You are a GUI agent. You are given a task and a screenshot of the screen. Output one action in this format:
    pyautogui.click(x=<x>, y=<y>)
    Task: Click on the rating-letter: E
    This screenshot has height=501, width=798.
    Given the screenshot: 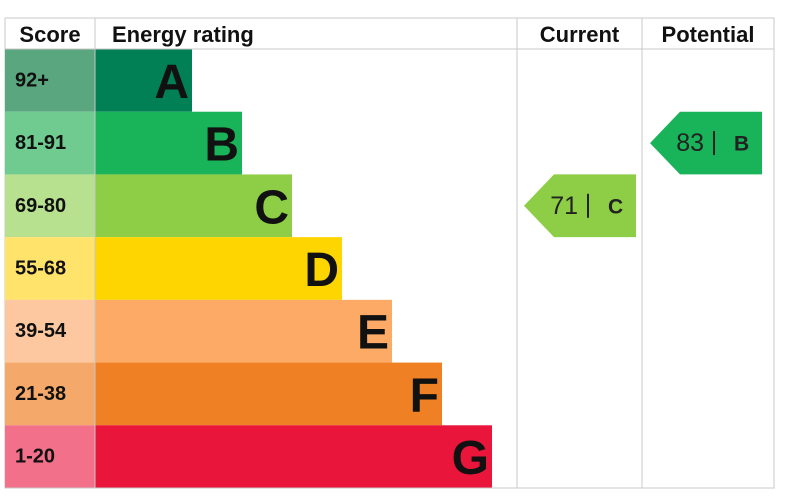 What is the action you would take?
    pyautogui.click(x=373, y=333)
    